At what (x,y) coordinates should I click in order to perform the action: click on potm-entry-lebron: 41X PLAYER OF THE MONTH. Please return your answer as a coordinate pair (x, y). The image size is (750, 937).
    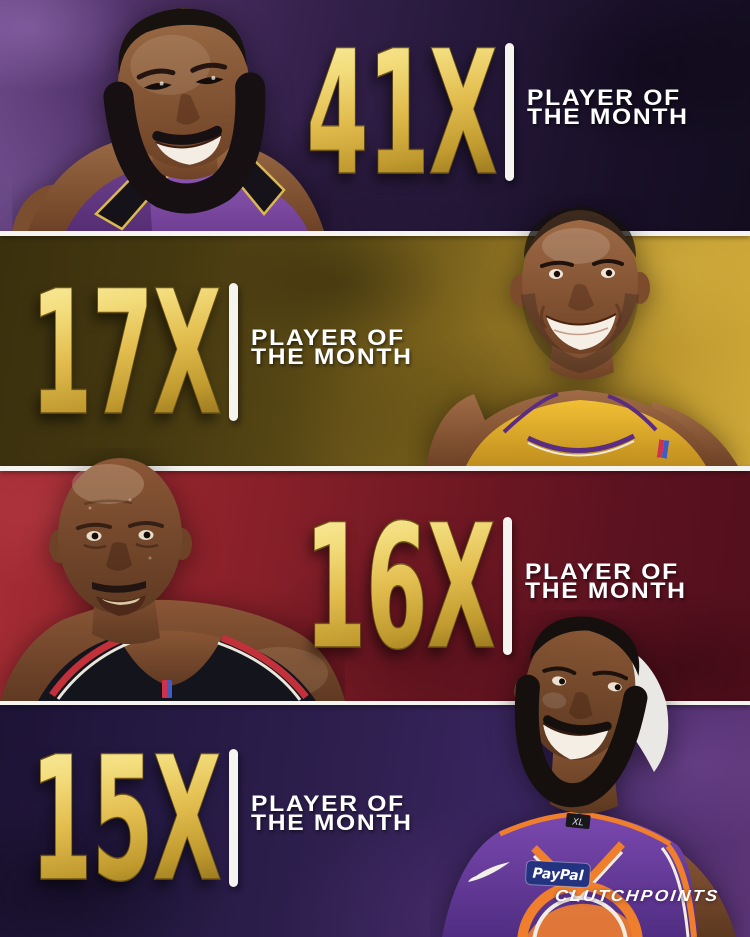
    Looking at the image, I should click on (515, 114).